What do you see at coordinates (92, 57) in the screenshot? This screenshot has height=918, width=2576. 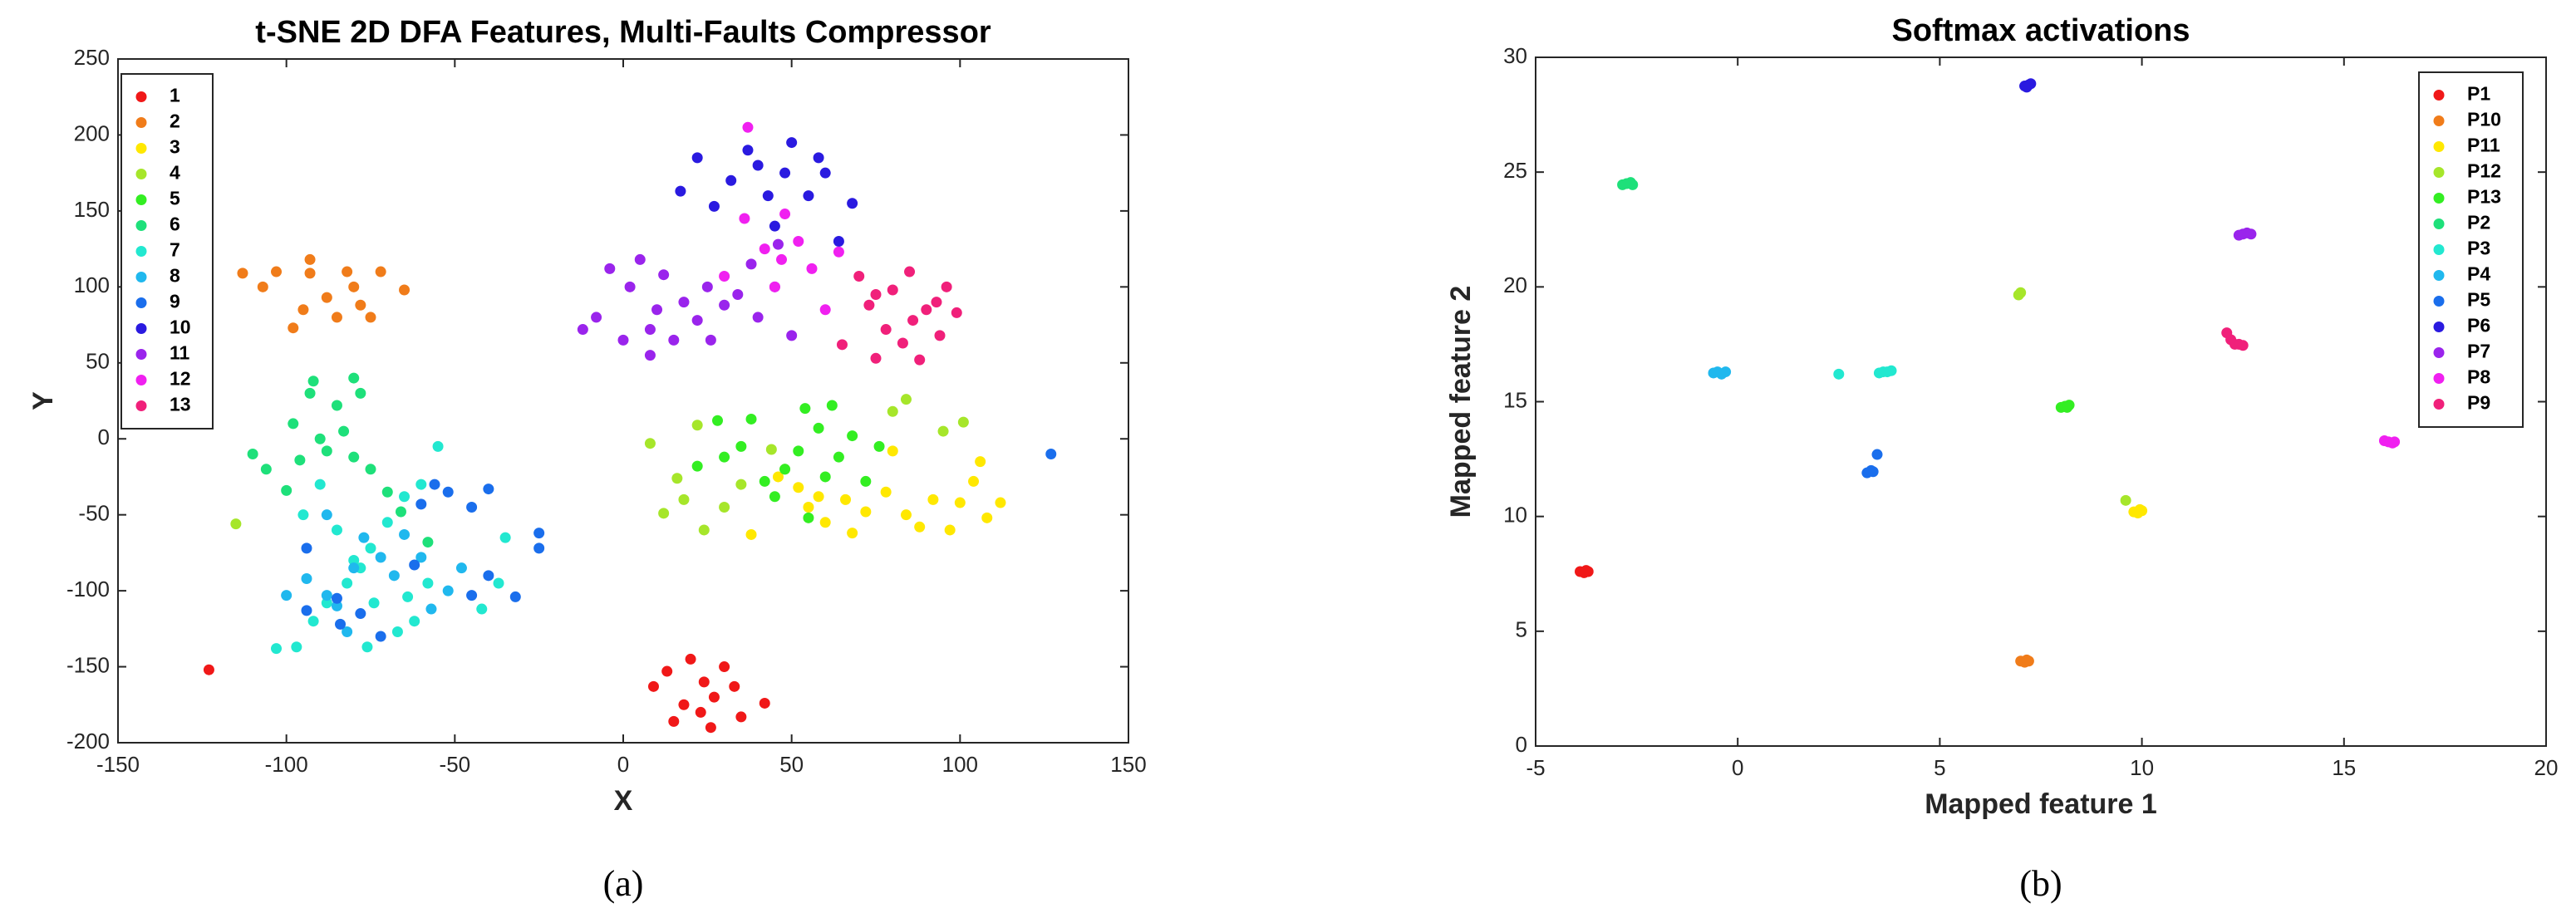 I see `y-tick-label: 250` at bounding box center [92, 57].